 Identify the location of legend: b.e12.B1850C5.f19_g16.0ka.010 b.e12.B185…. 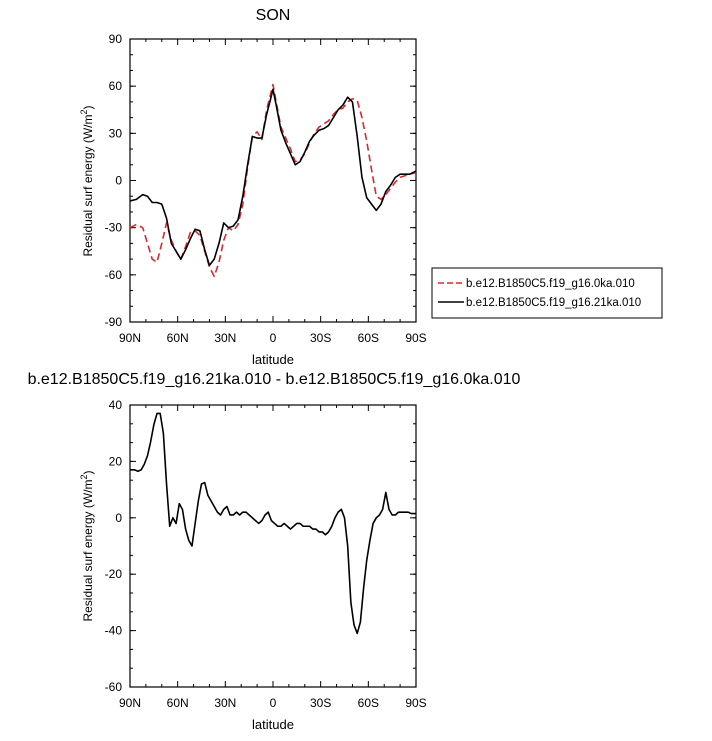
(547, 293).